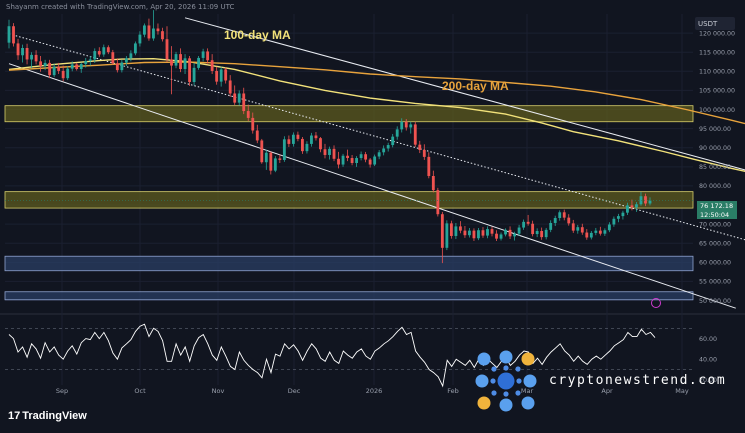  Describe the element at coordinates (715, 23) in the screenshot. I see `currency-badge: USDT` at that location.